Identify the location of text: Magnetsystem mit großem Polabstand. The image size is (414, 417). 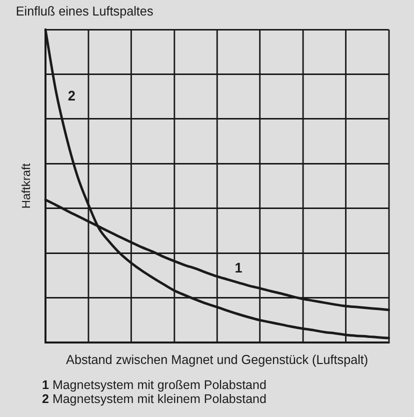
(159, 385).